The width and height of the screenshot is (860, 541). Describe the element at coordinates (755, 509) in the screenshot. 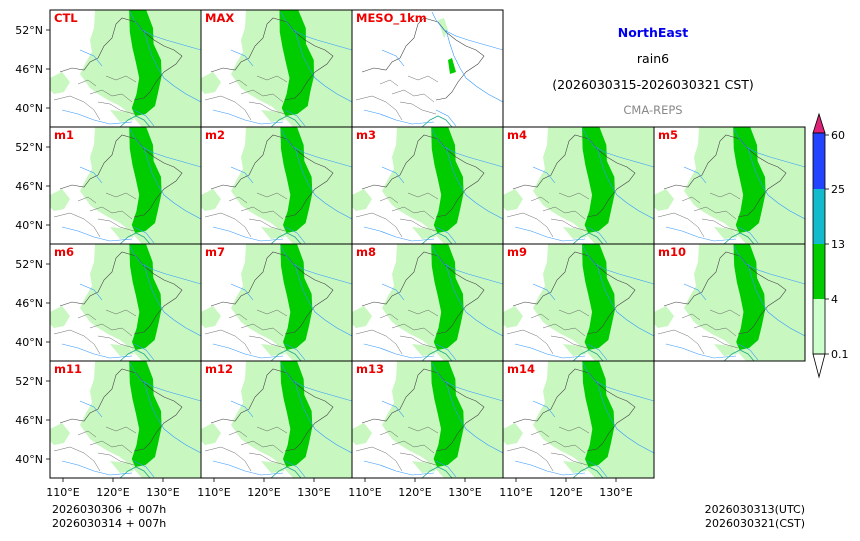

I see `utc-time: 2026030313(UTC)` at that location.